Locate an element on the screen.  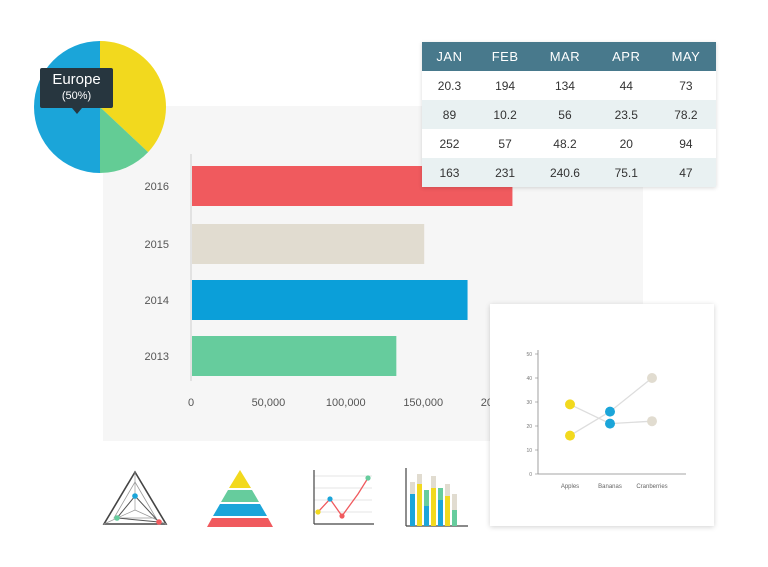
table-header-cell: JAN is located at coordinates (449, 56).